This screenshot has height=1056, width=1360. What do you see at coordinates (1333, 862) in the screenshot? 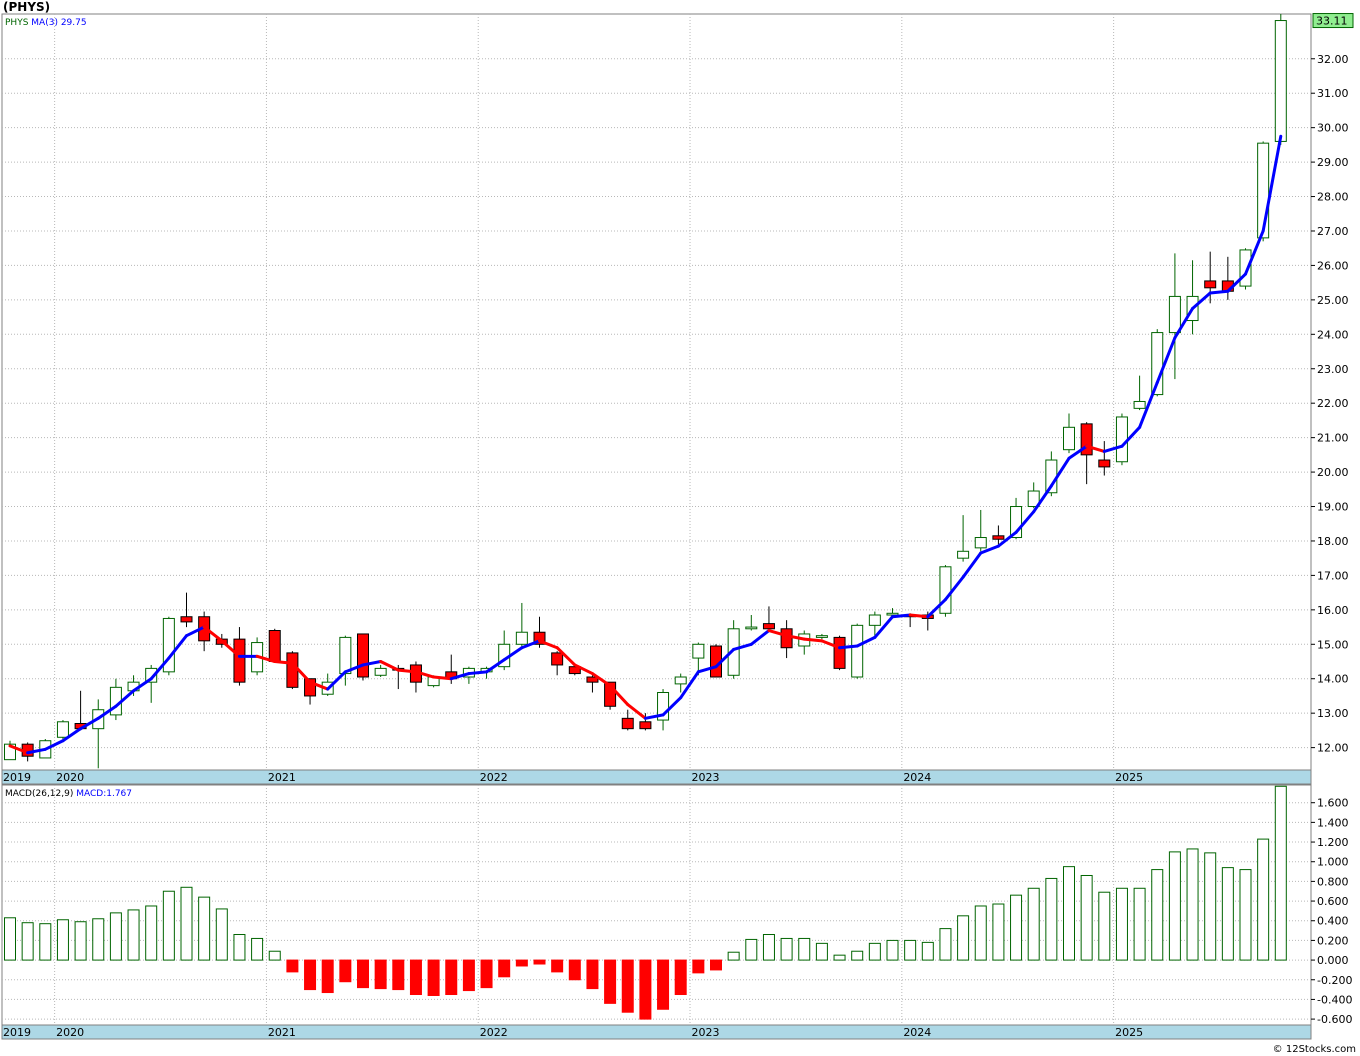
I see `macd-tick-label: 1.000` at bounding box center [1333, 862].